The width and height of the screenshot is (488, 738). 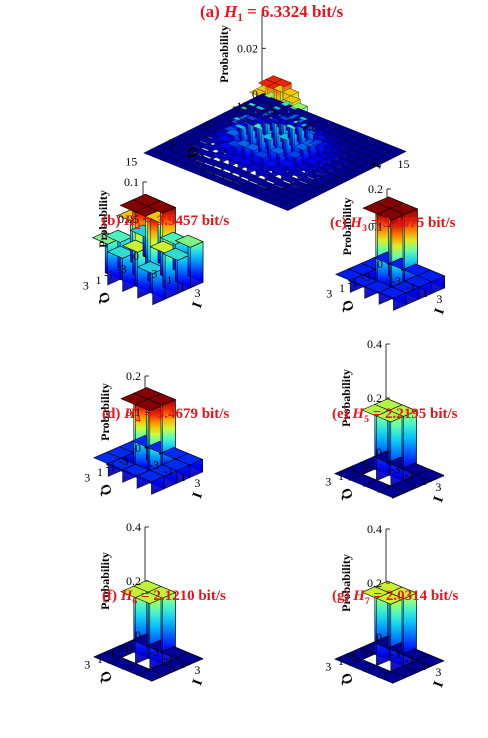 I want to click on i-tick-label: 15, so click(x=404, y=164).